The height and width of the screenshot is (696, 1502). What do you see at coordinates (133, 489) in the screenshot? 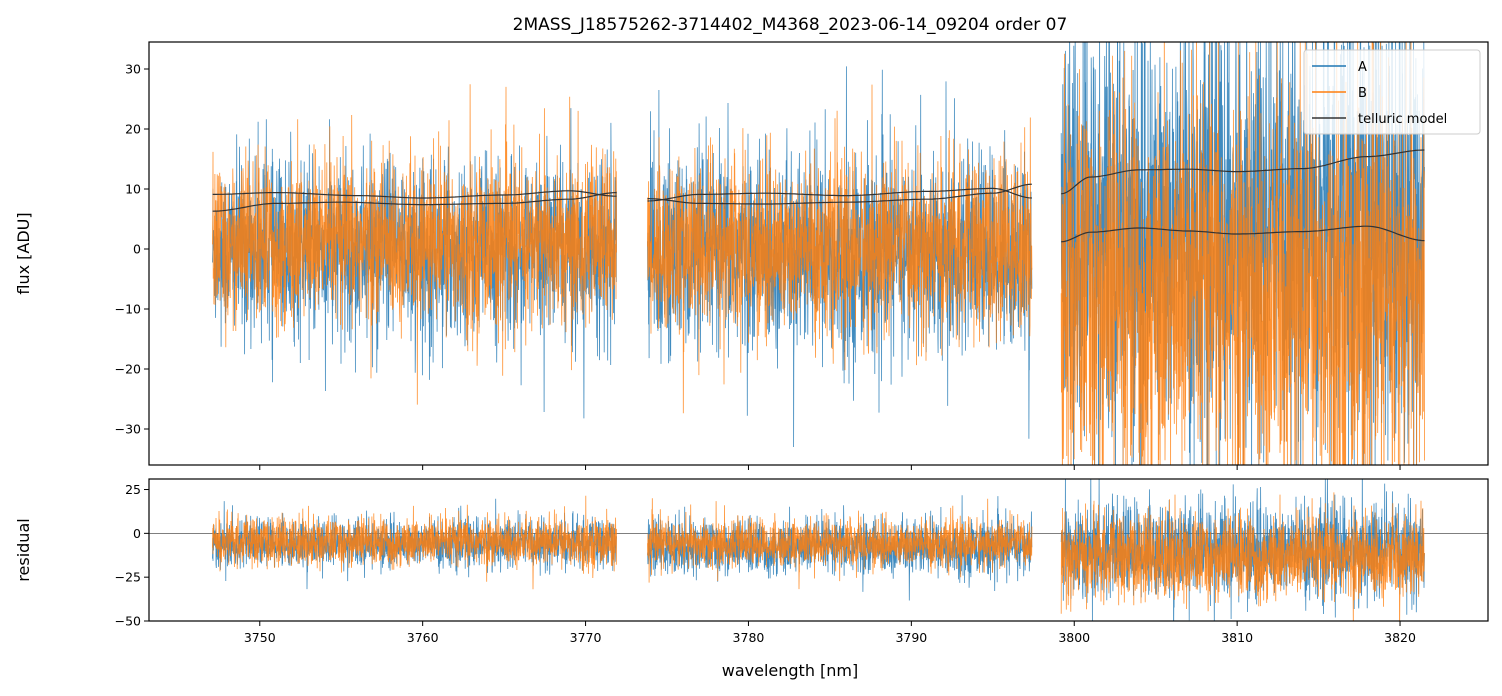
I see `residual-y-tick-label: 25` at bounding box center [133, 489].